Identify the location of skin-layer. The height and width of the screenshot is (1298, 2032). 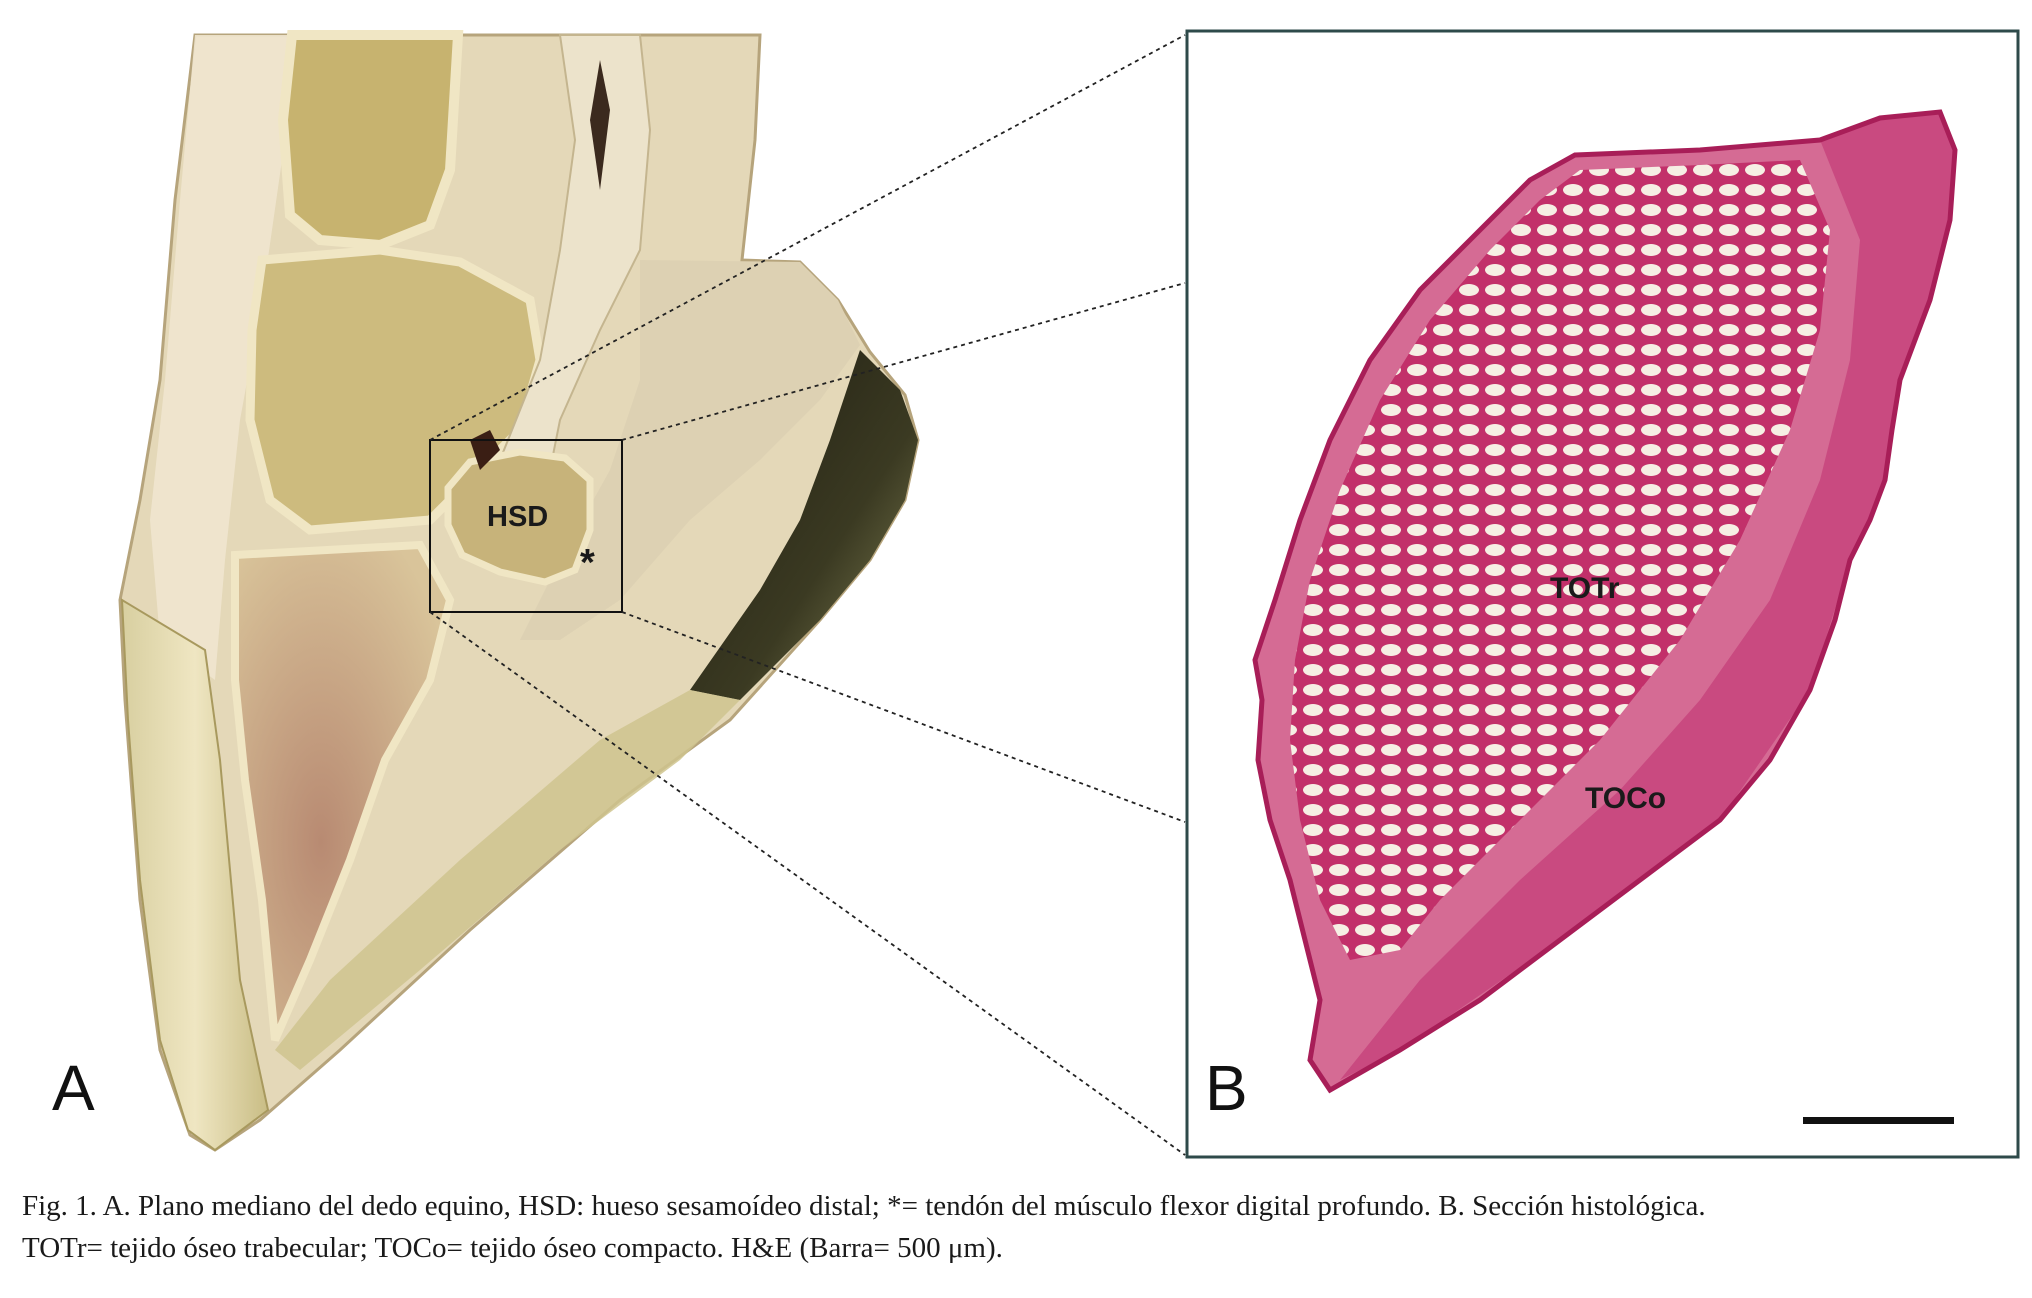
(220, 357).